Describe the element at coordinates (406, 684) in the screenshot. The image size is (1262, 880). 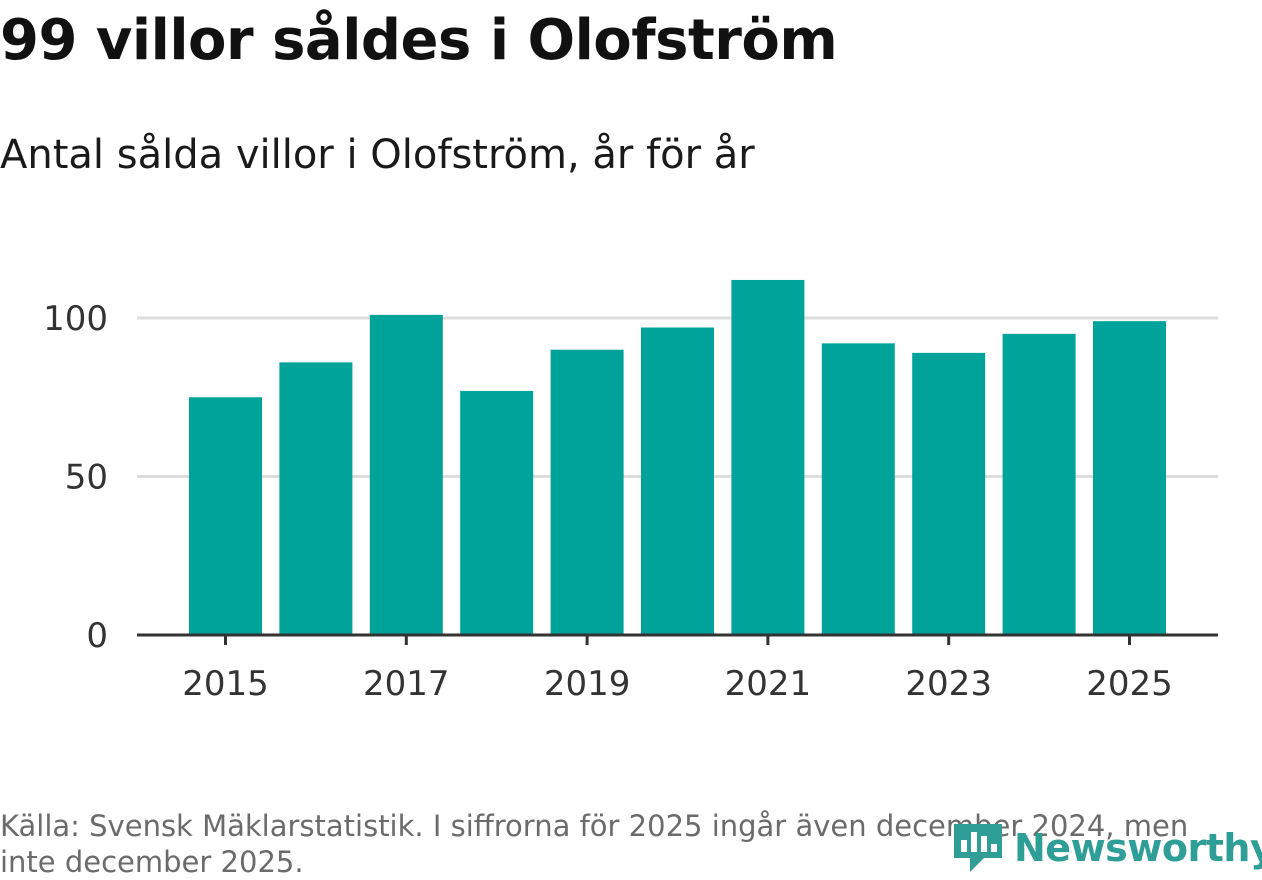
I see `x-tick-label: 2017` at that location.